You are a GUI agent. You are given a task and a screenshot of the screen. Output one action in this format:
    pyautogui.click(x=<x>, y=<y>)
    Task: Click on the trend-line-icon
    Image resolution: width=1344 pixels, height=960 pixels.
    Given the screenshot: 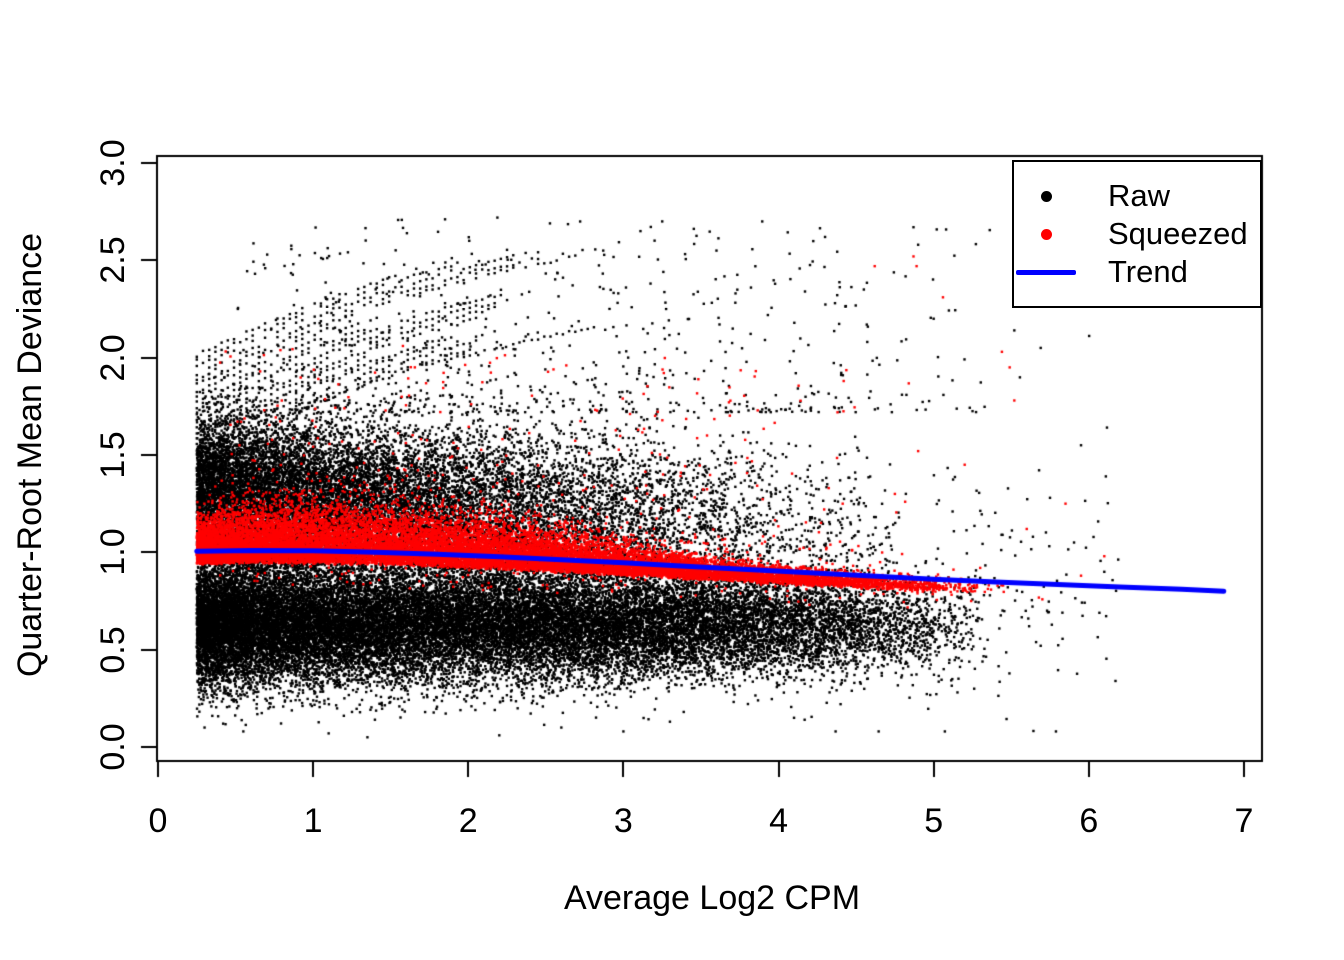 What is the action you would take?
    pyautogui.click(x=1046, y=272)
    